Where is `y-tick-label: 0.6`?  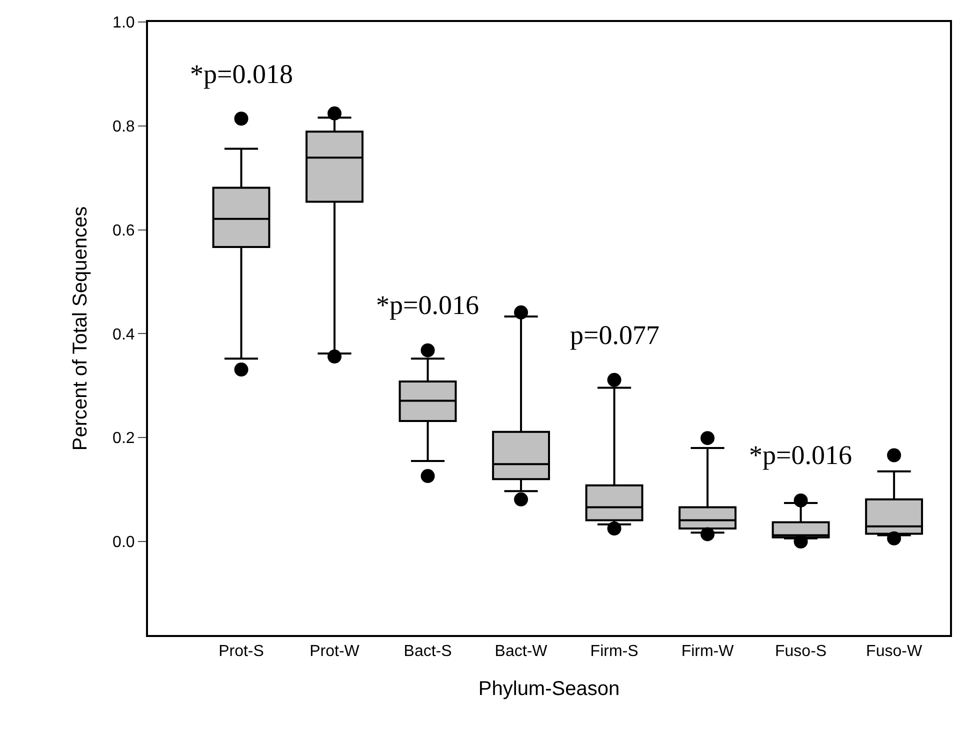
y-tick-label: 0.6 is located at coordinates (123, 231).